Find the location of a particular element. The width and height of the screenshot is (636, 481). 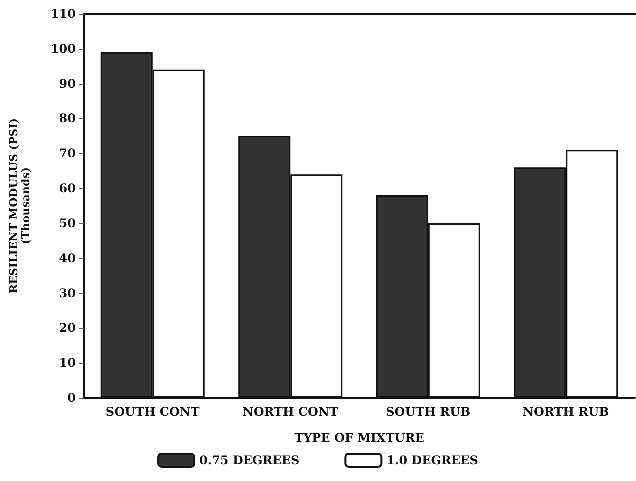

y-tick-label: 110 is located at coordinates (63, 14).